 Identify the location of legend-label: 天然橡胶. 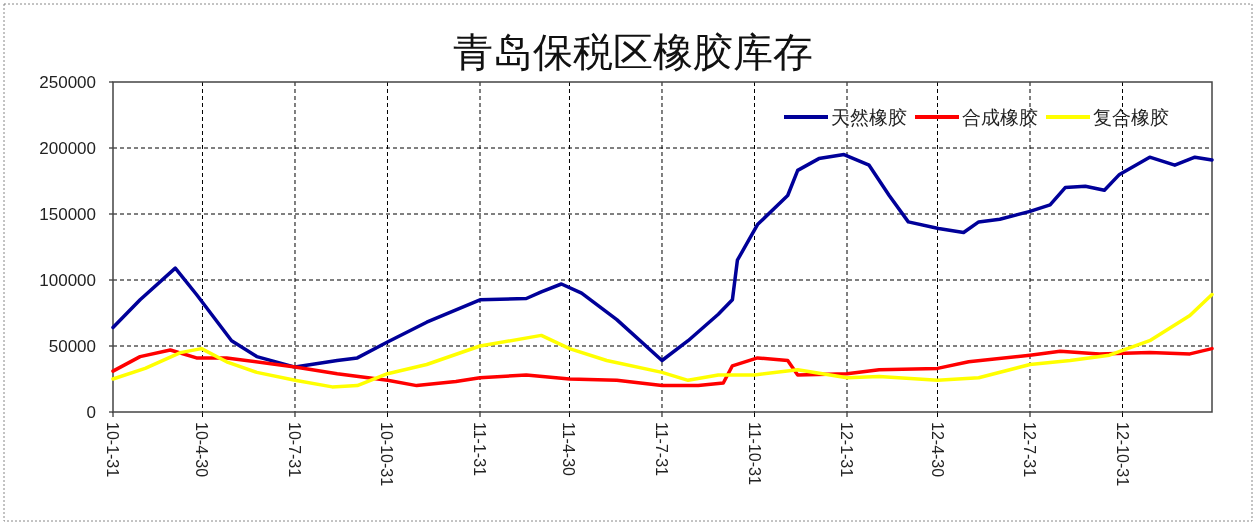
(869, 117).